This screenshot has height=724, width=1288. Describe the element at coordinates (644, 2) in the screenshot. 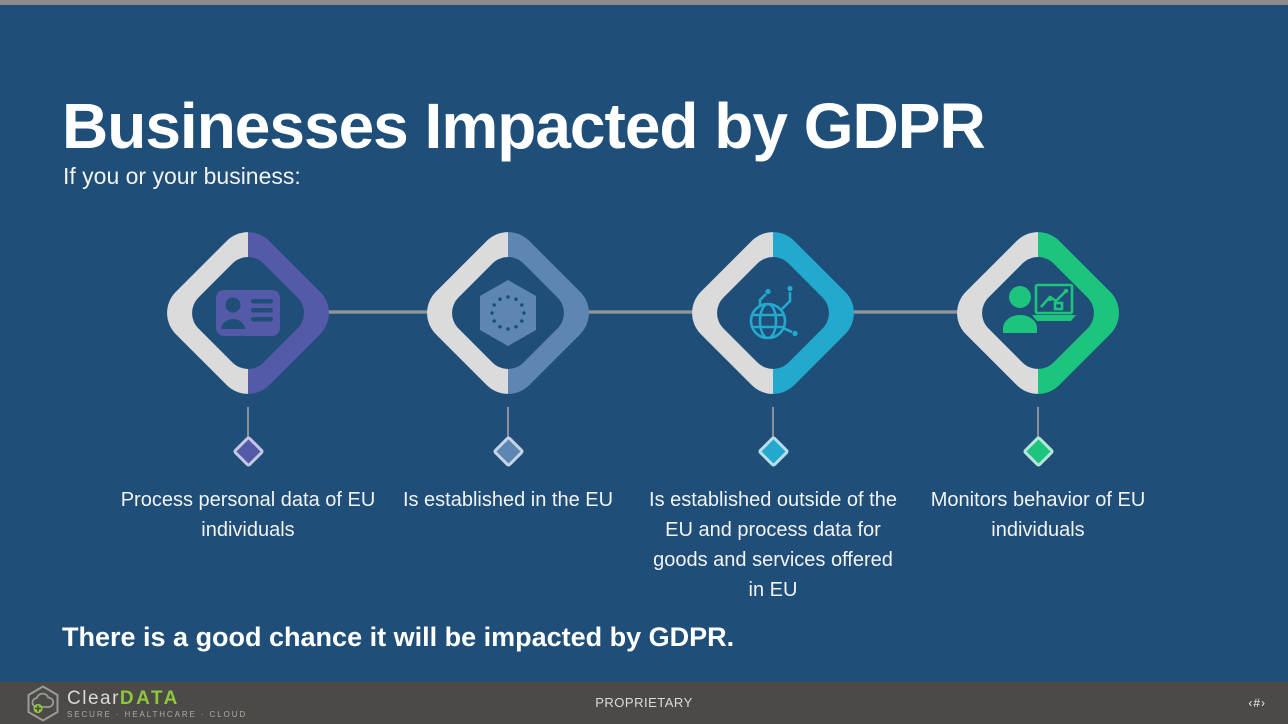

I see `window-chrome-strip` at that location.